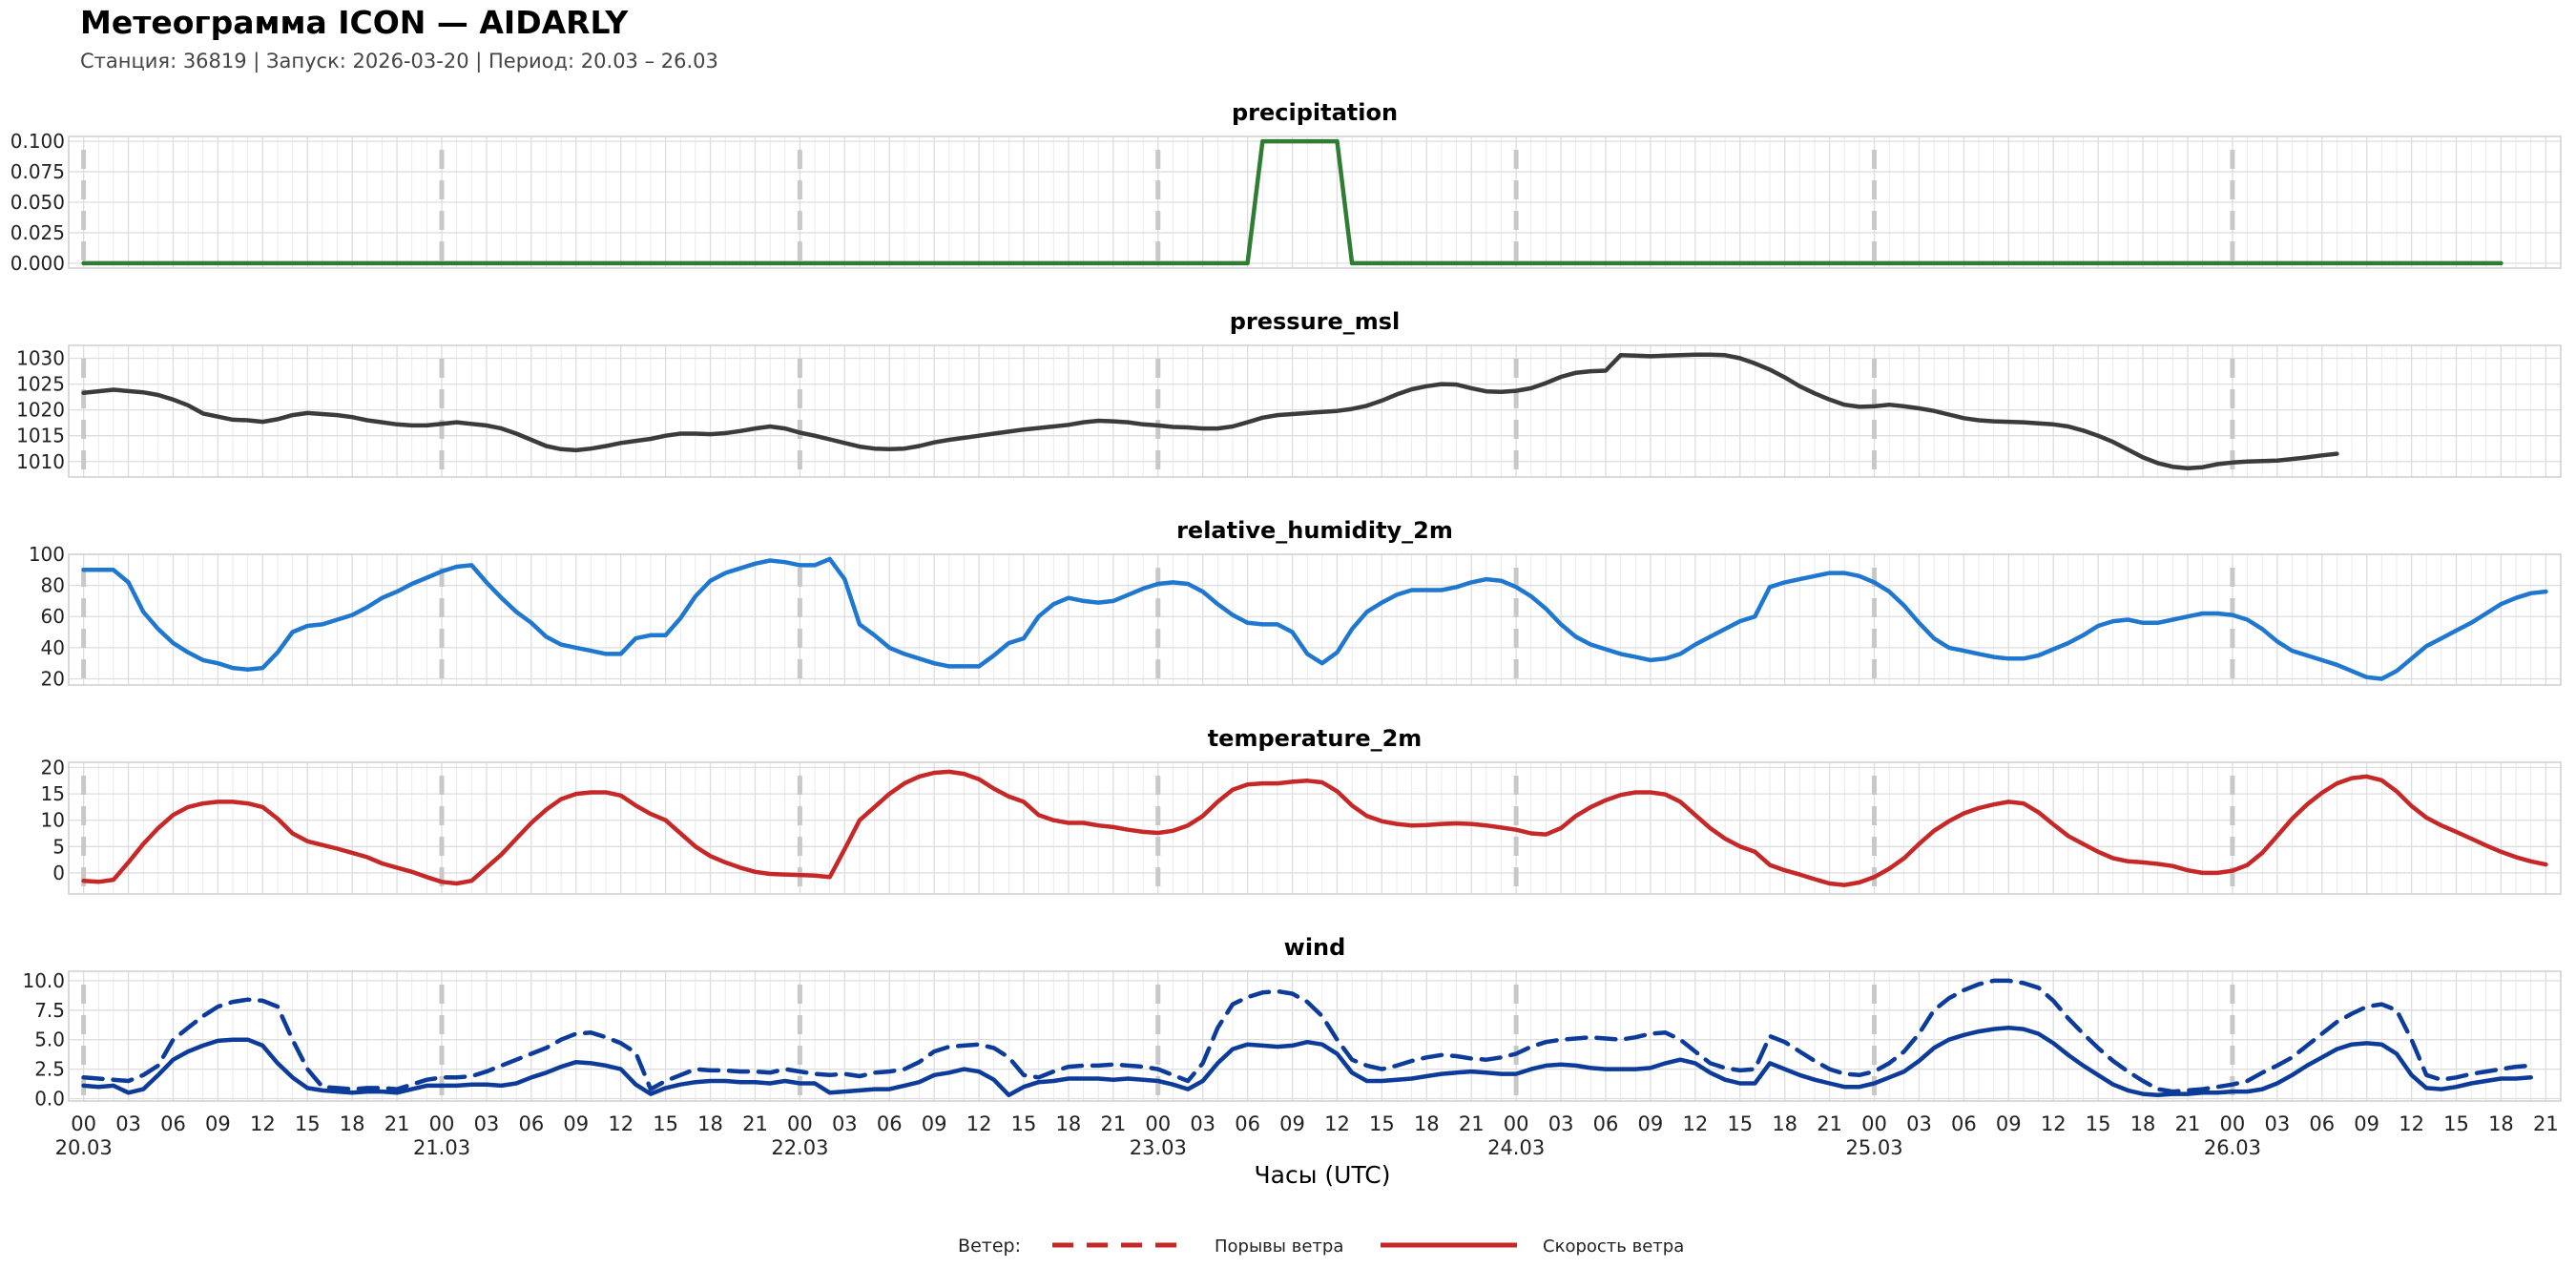 This screenshot has width=2576, height=1288. I want to click on panel-vgrid, so click(1315, 1036).